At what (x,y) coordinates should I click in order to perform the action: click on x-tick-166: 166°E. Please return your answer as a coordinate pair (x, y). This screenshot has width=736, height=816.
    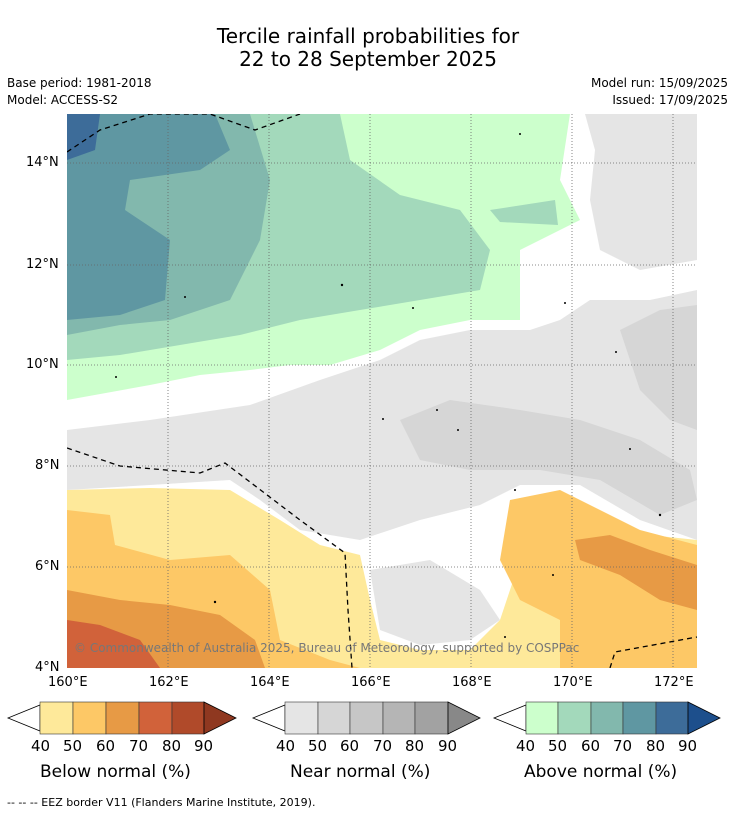
    Looking at the image, I should click on (371, 682).